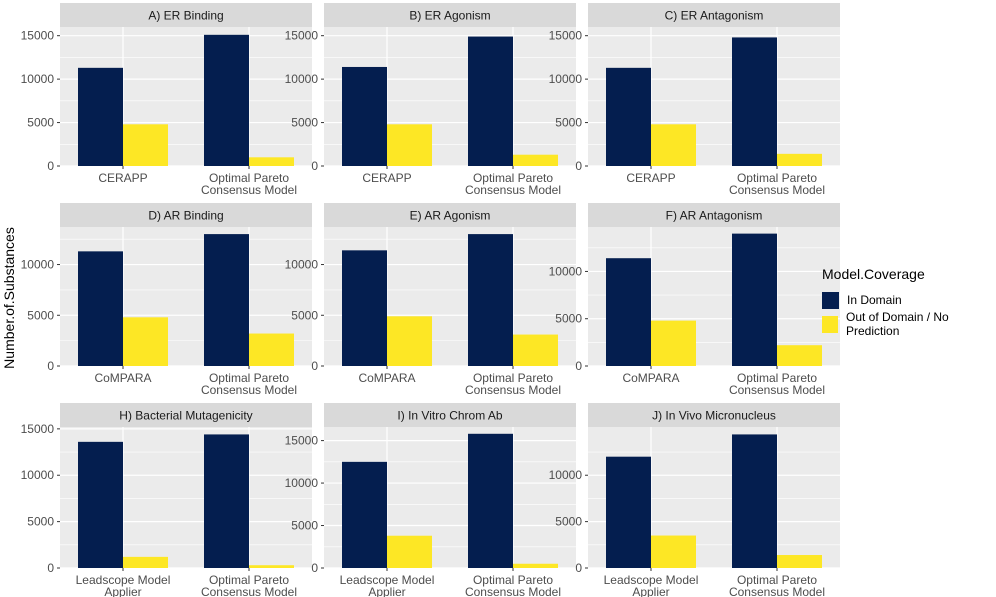 This screenshot has height=597, width=996. What do you see at coordinates (409, 551) in the screenshot?
I see `bar-out-of-domain: Out of Domain / No Prediction: 3800` at bounding box center [409, 551].